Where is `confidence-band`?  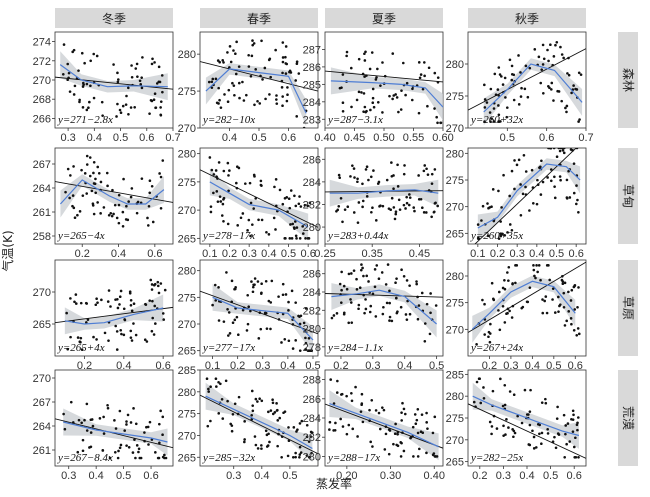
confidence-band is located at coordinates (384, 425).